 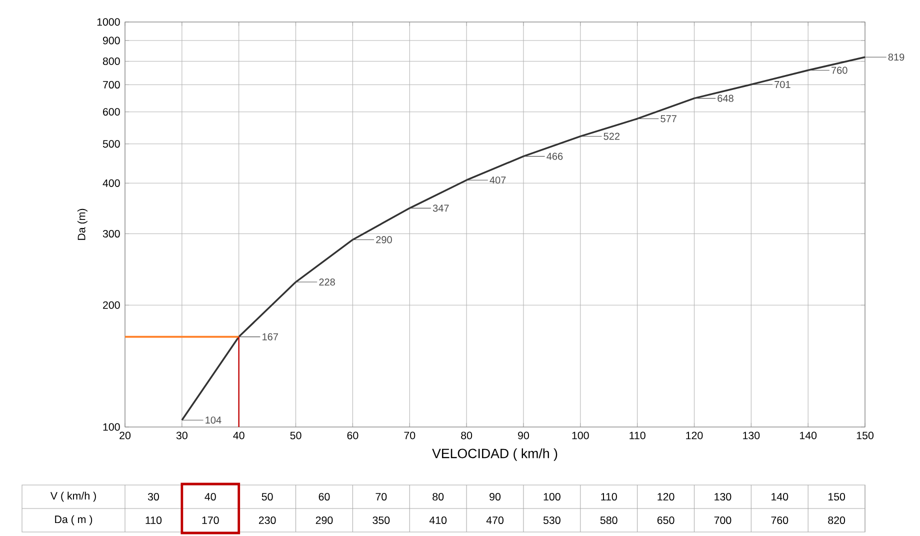 I want to click on data-label: 580, so click(x=609, y=520).